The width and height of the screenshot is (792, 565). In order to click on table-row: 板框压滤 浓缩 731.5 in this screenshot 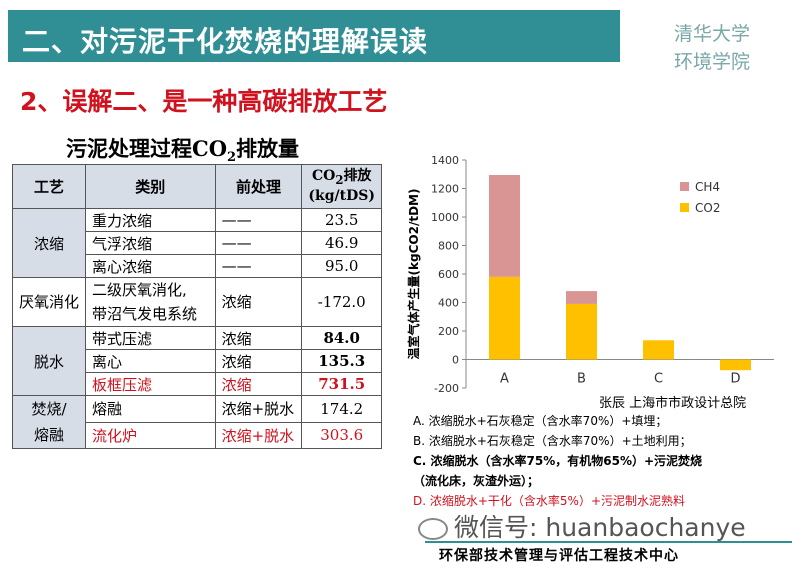, I will do `click(197, 384)`.